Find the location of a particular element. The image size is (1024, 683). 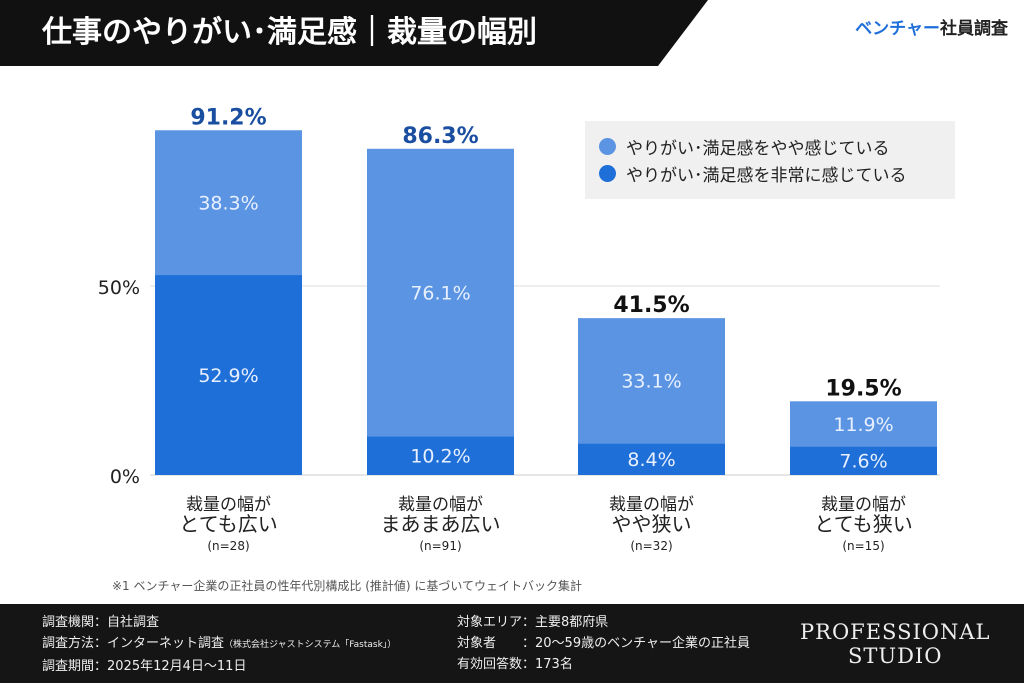

category-n: (n=91) is located at coordinates (440, 546).